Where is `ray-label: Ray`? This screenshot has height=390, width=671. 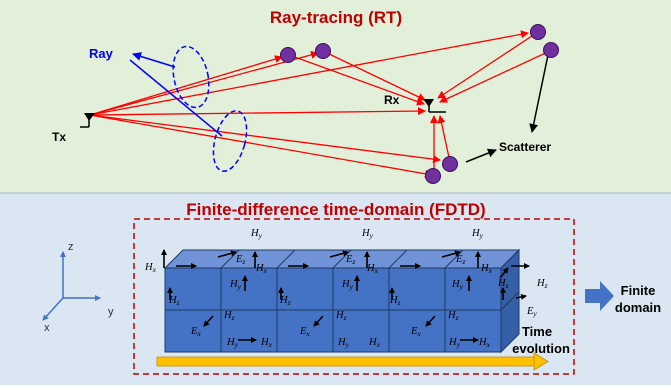 ray-label: Ray is located at coordinates (101, 53).